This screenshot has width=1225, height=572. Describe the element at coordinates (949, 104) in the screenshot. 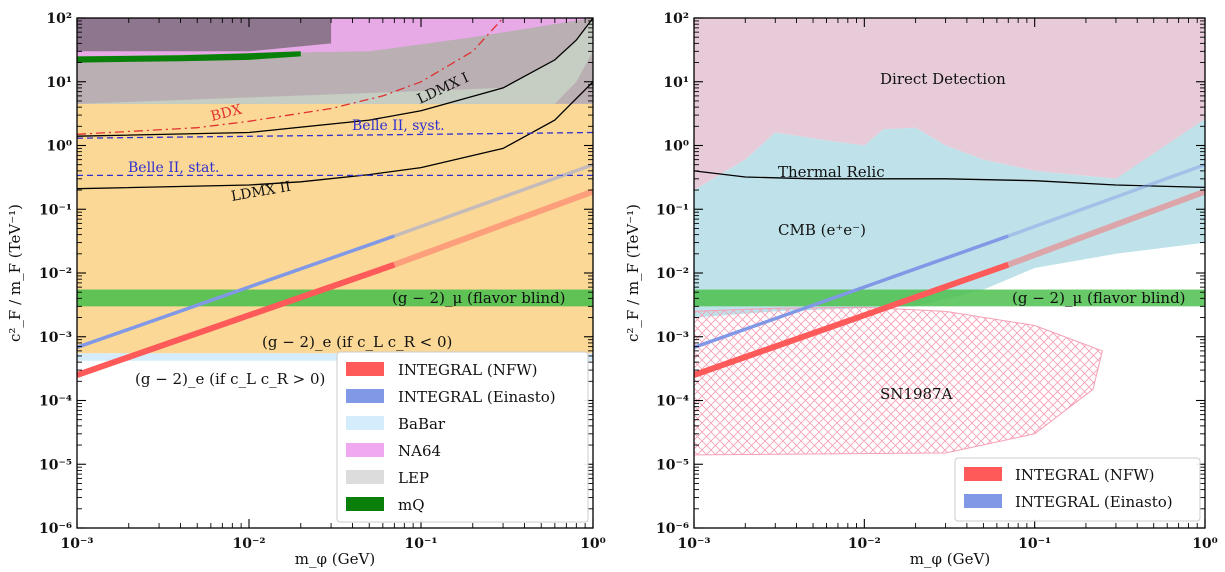

I see `direct-detection-region` at that location.